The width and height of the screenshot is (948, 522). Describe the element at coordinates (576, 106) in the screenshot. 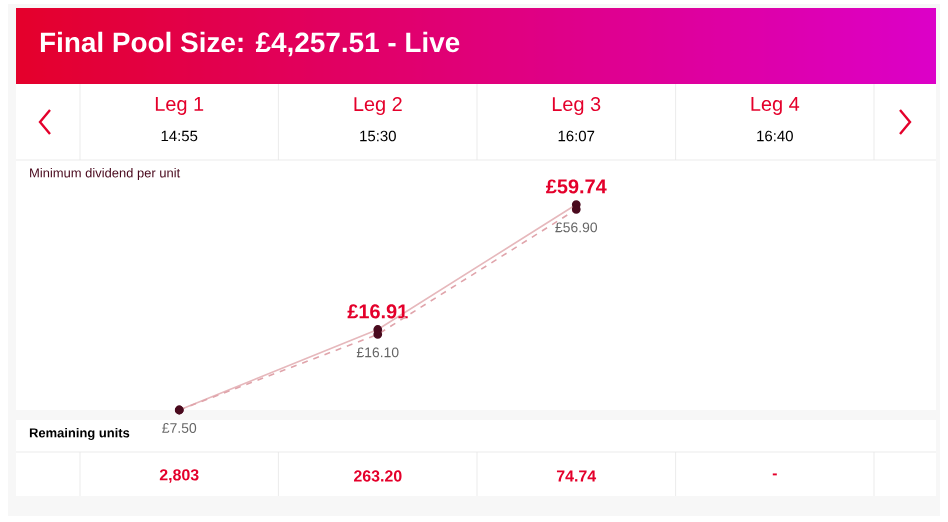

I see `x-tick-label: Leg 3` at that location.